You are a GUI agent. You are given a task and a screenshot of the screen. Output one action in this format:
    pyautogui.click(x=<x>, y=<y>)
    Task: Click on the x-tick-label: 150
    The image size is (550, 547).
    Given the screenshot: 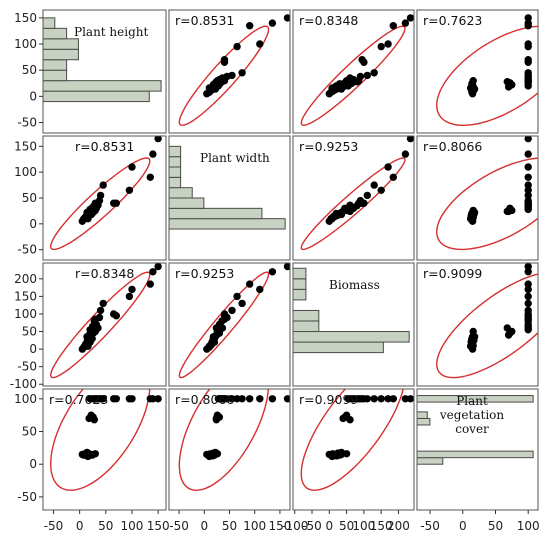 What is the action you would take?
    pyautogui.click(x=279, y=526)
    